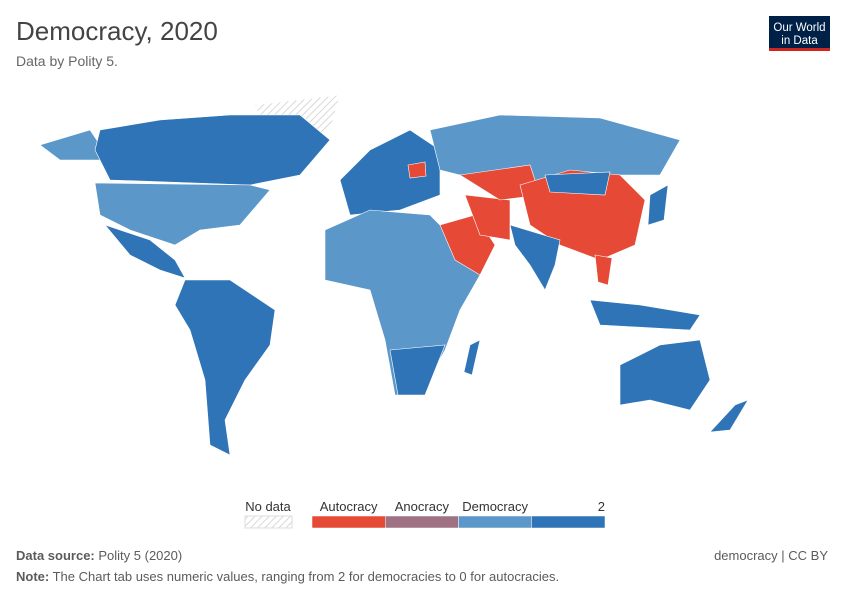 The width and height of the screenshot is (850, 600). What do you see at coordinates (390, 172) in the screenshot?
I see `europe` at bounding box center [390, 172].